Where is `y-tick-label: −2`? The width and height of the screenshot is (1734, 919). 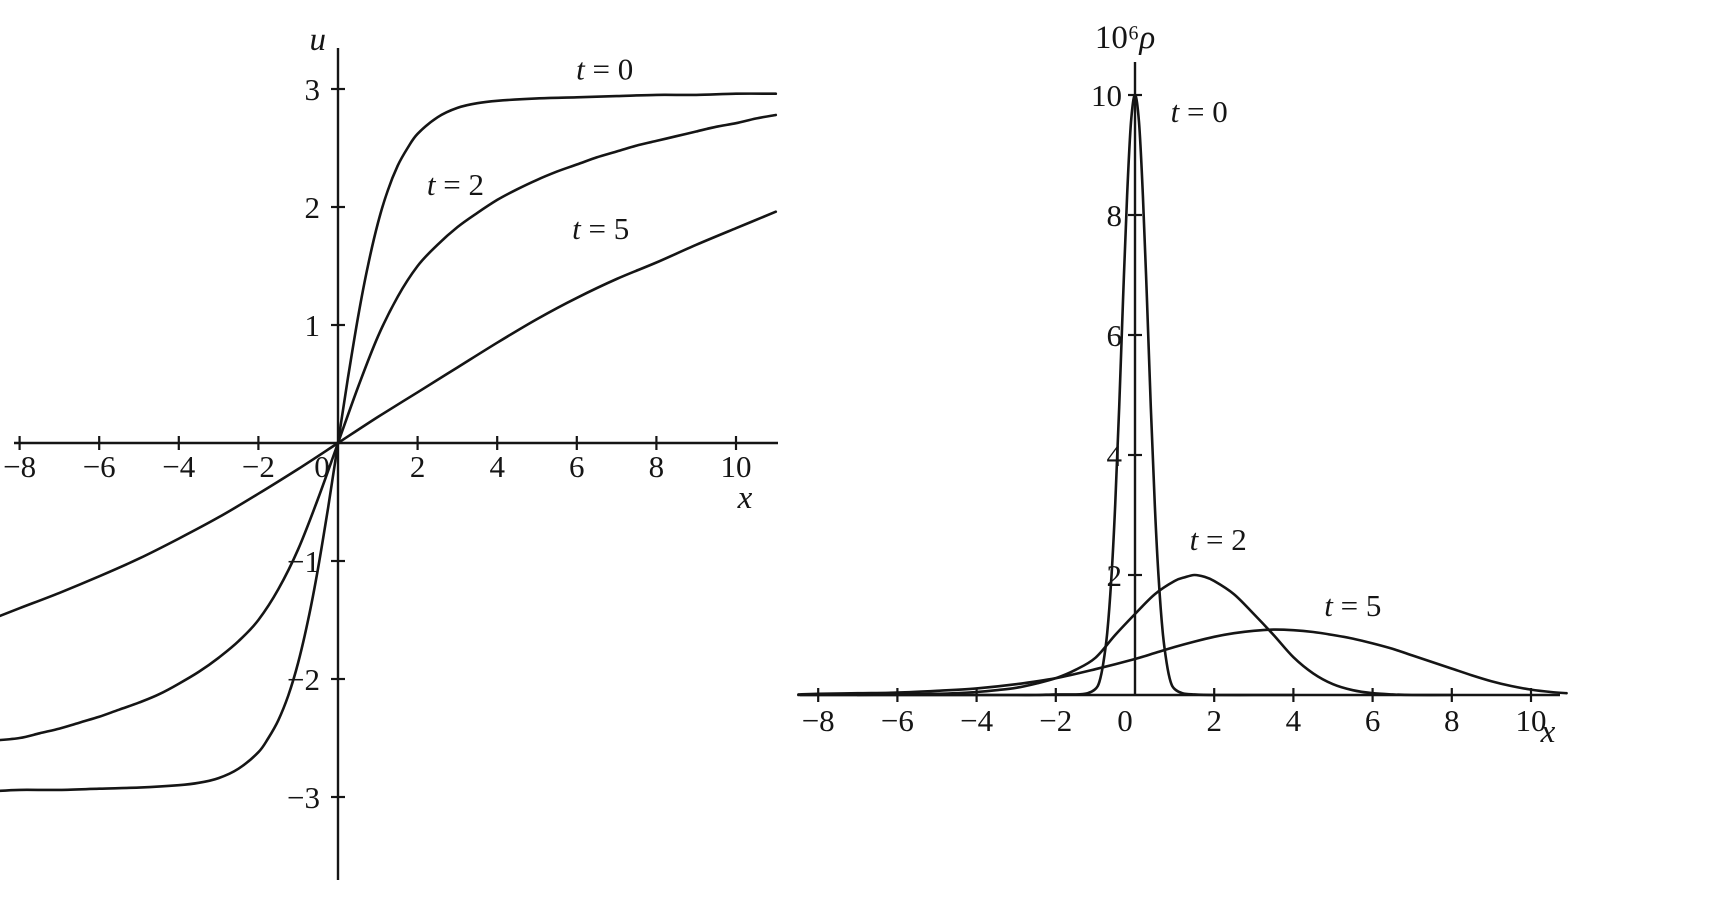
y-tick-label: −2 is located at coordinates (303, 679).